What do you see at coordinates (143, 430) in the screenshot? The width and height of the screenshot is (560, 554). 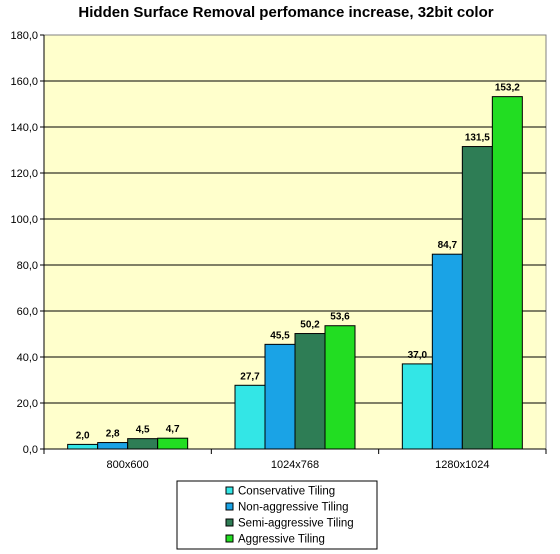 I see `data-label: 4,5` at bounding box center [143, 430].